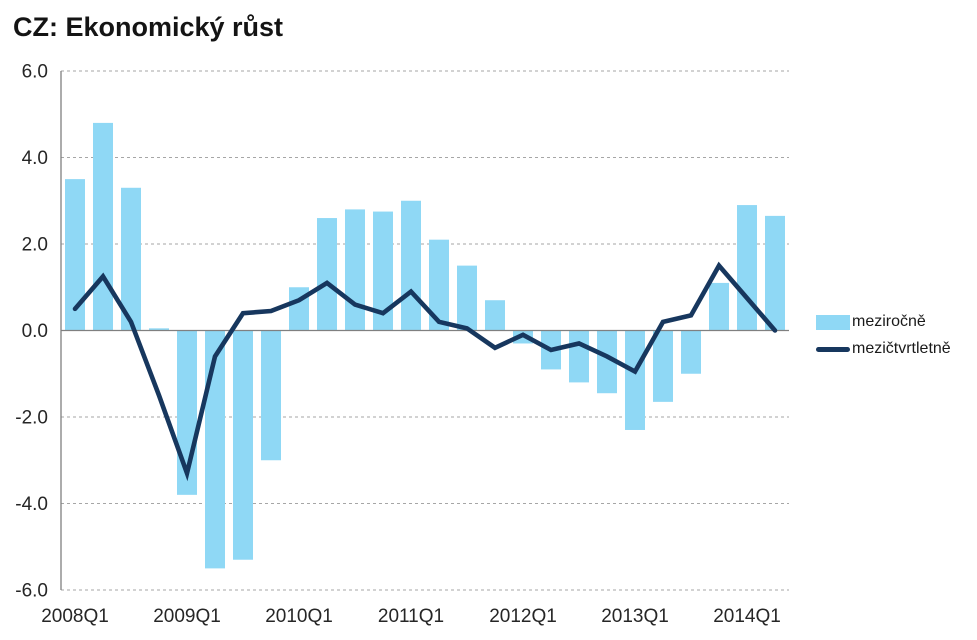 The width and height of the screenshot is (977, 640). I want to click on x-tick-label-2009Q1: 2009Q1, so click(187, 616).